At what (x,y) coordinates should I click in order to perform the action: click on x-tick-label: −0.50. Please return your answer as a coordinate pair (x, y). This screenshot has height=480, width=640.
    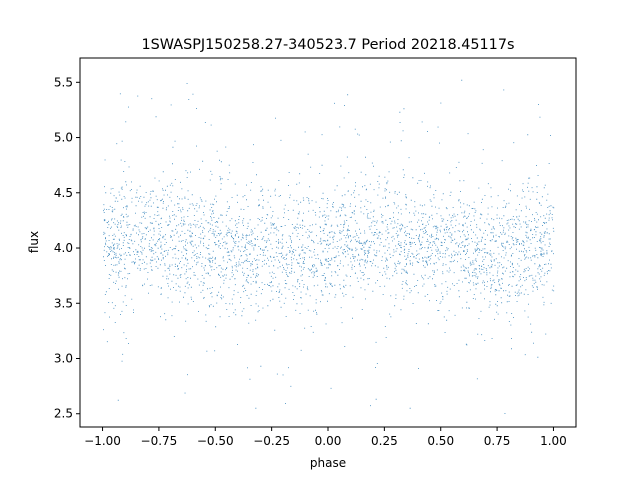
    Looking at the image, I should click on (215, 441).